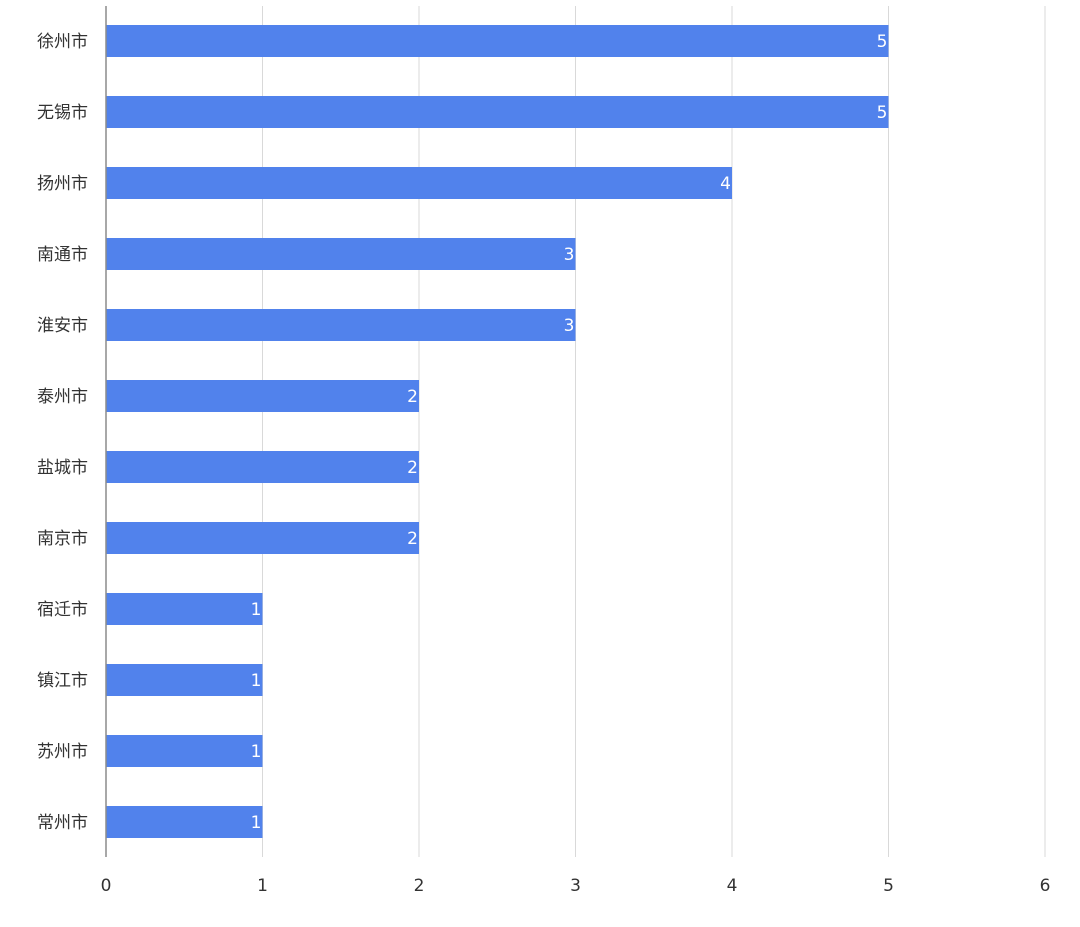 This screenshot has width=1080, height=927. I want to click on x-tick-label: 1, so click(262, 886).